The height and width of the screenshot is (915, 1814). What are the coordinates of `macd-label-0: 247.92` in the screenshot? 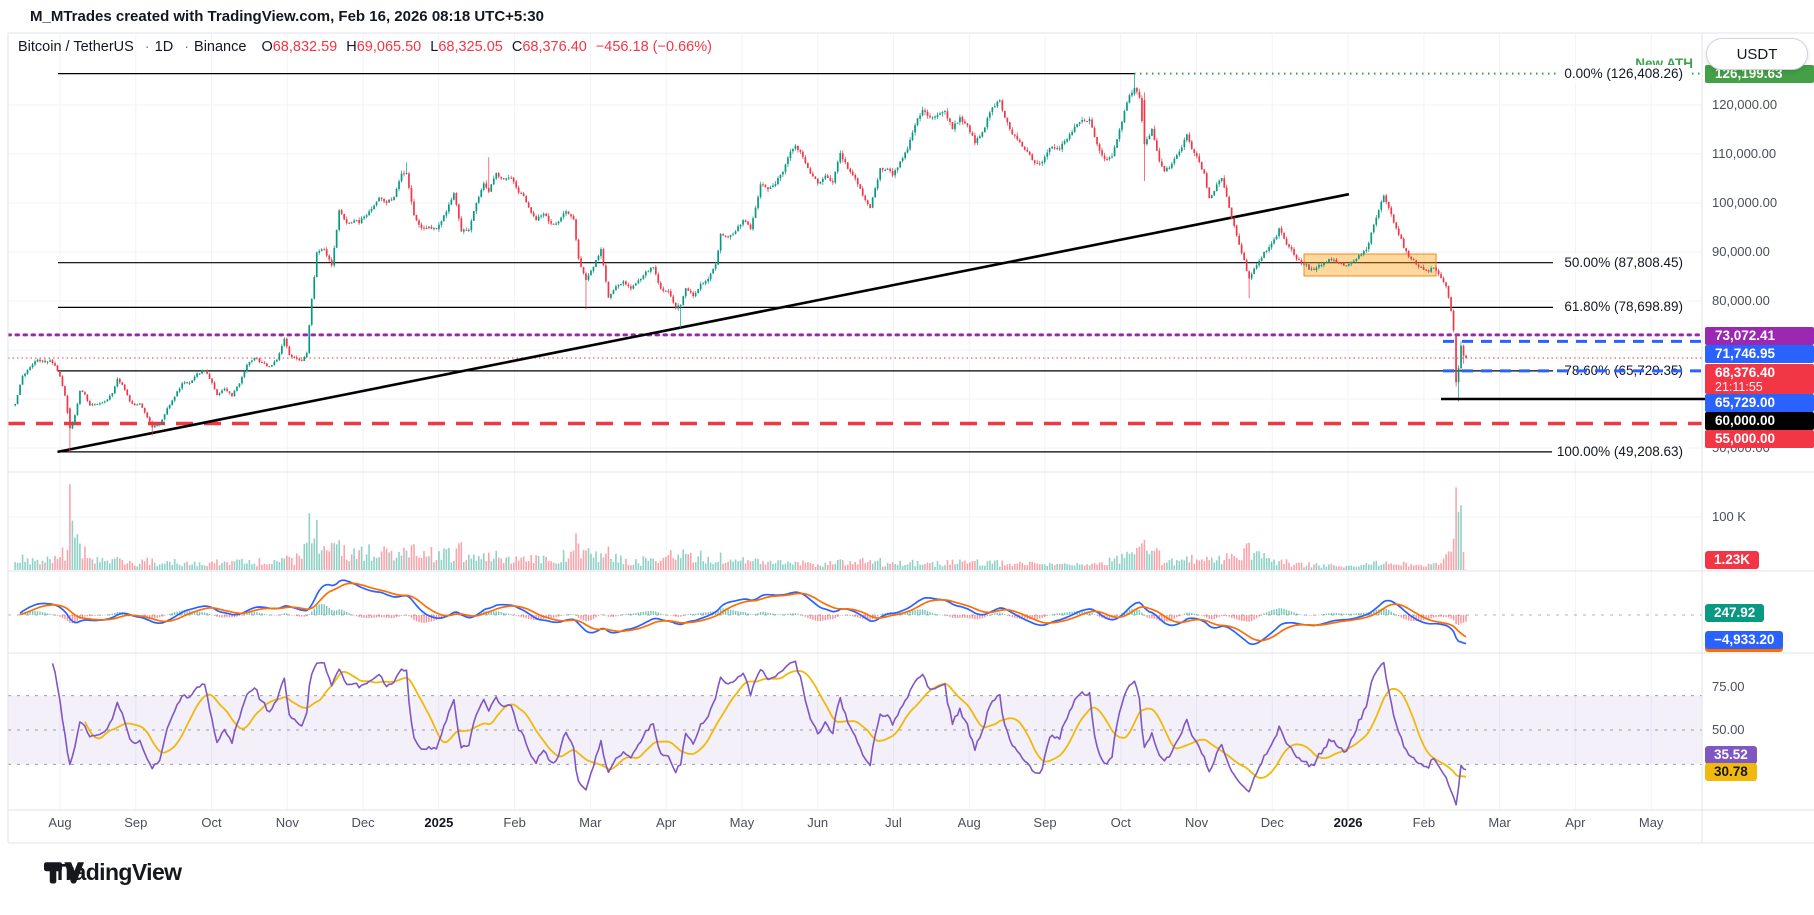 It's located at (1735, 613).